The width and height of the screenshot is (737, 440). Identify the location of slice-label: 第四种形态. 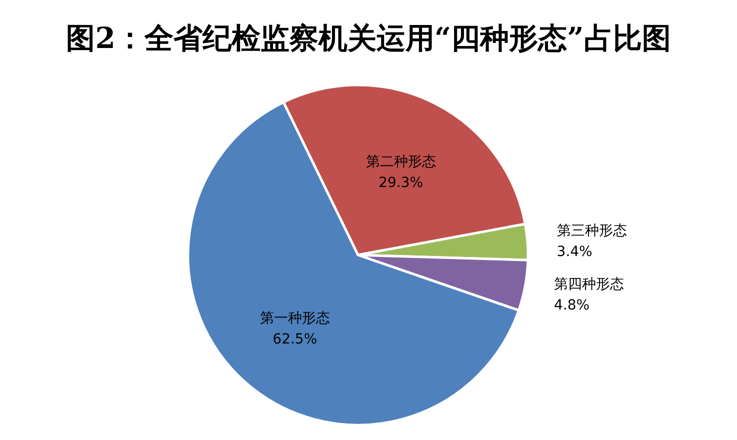
(589, 284).